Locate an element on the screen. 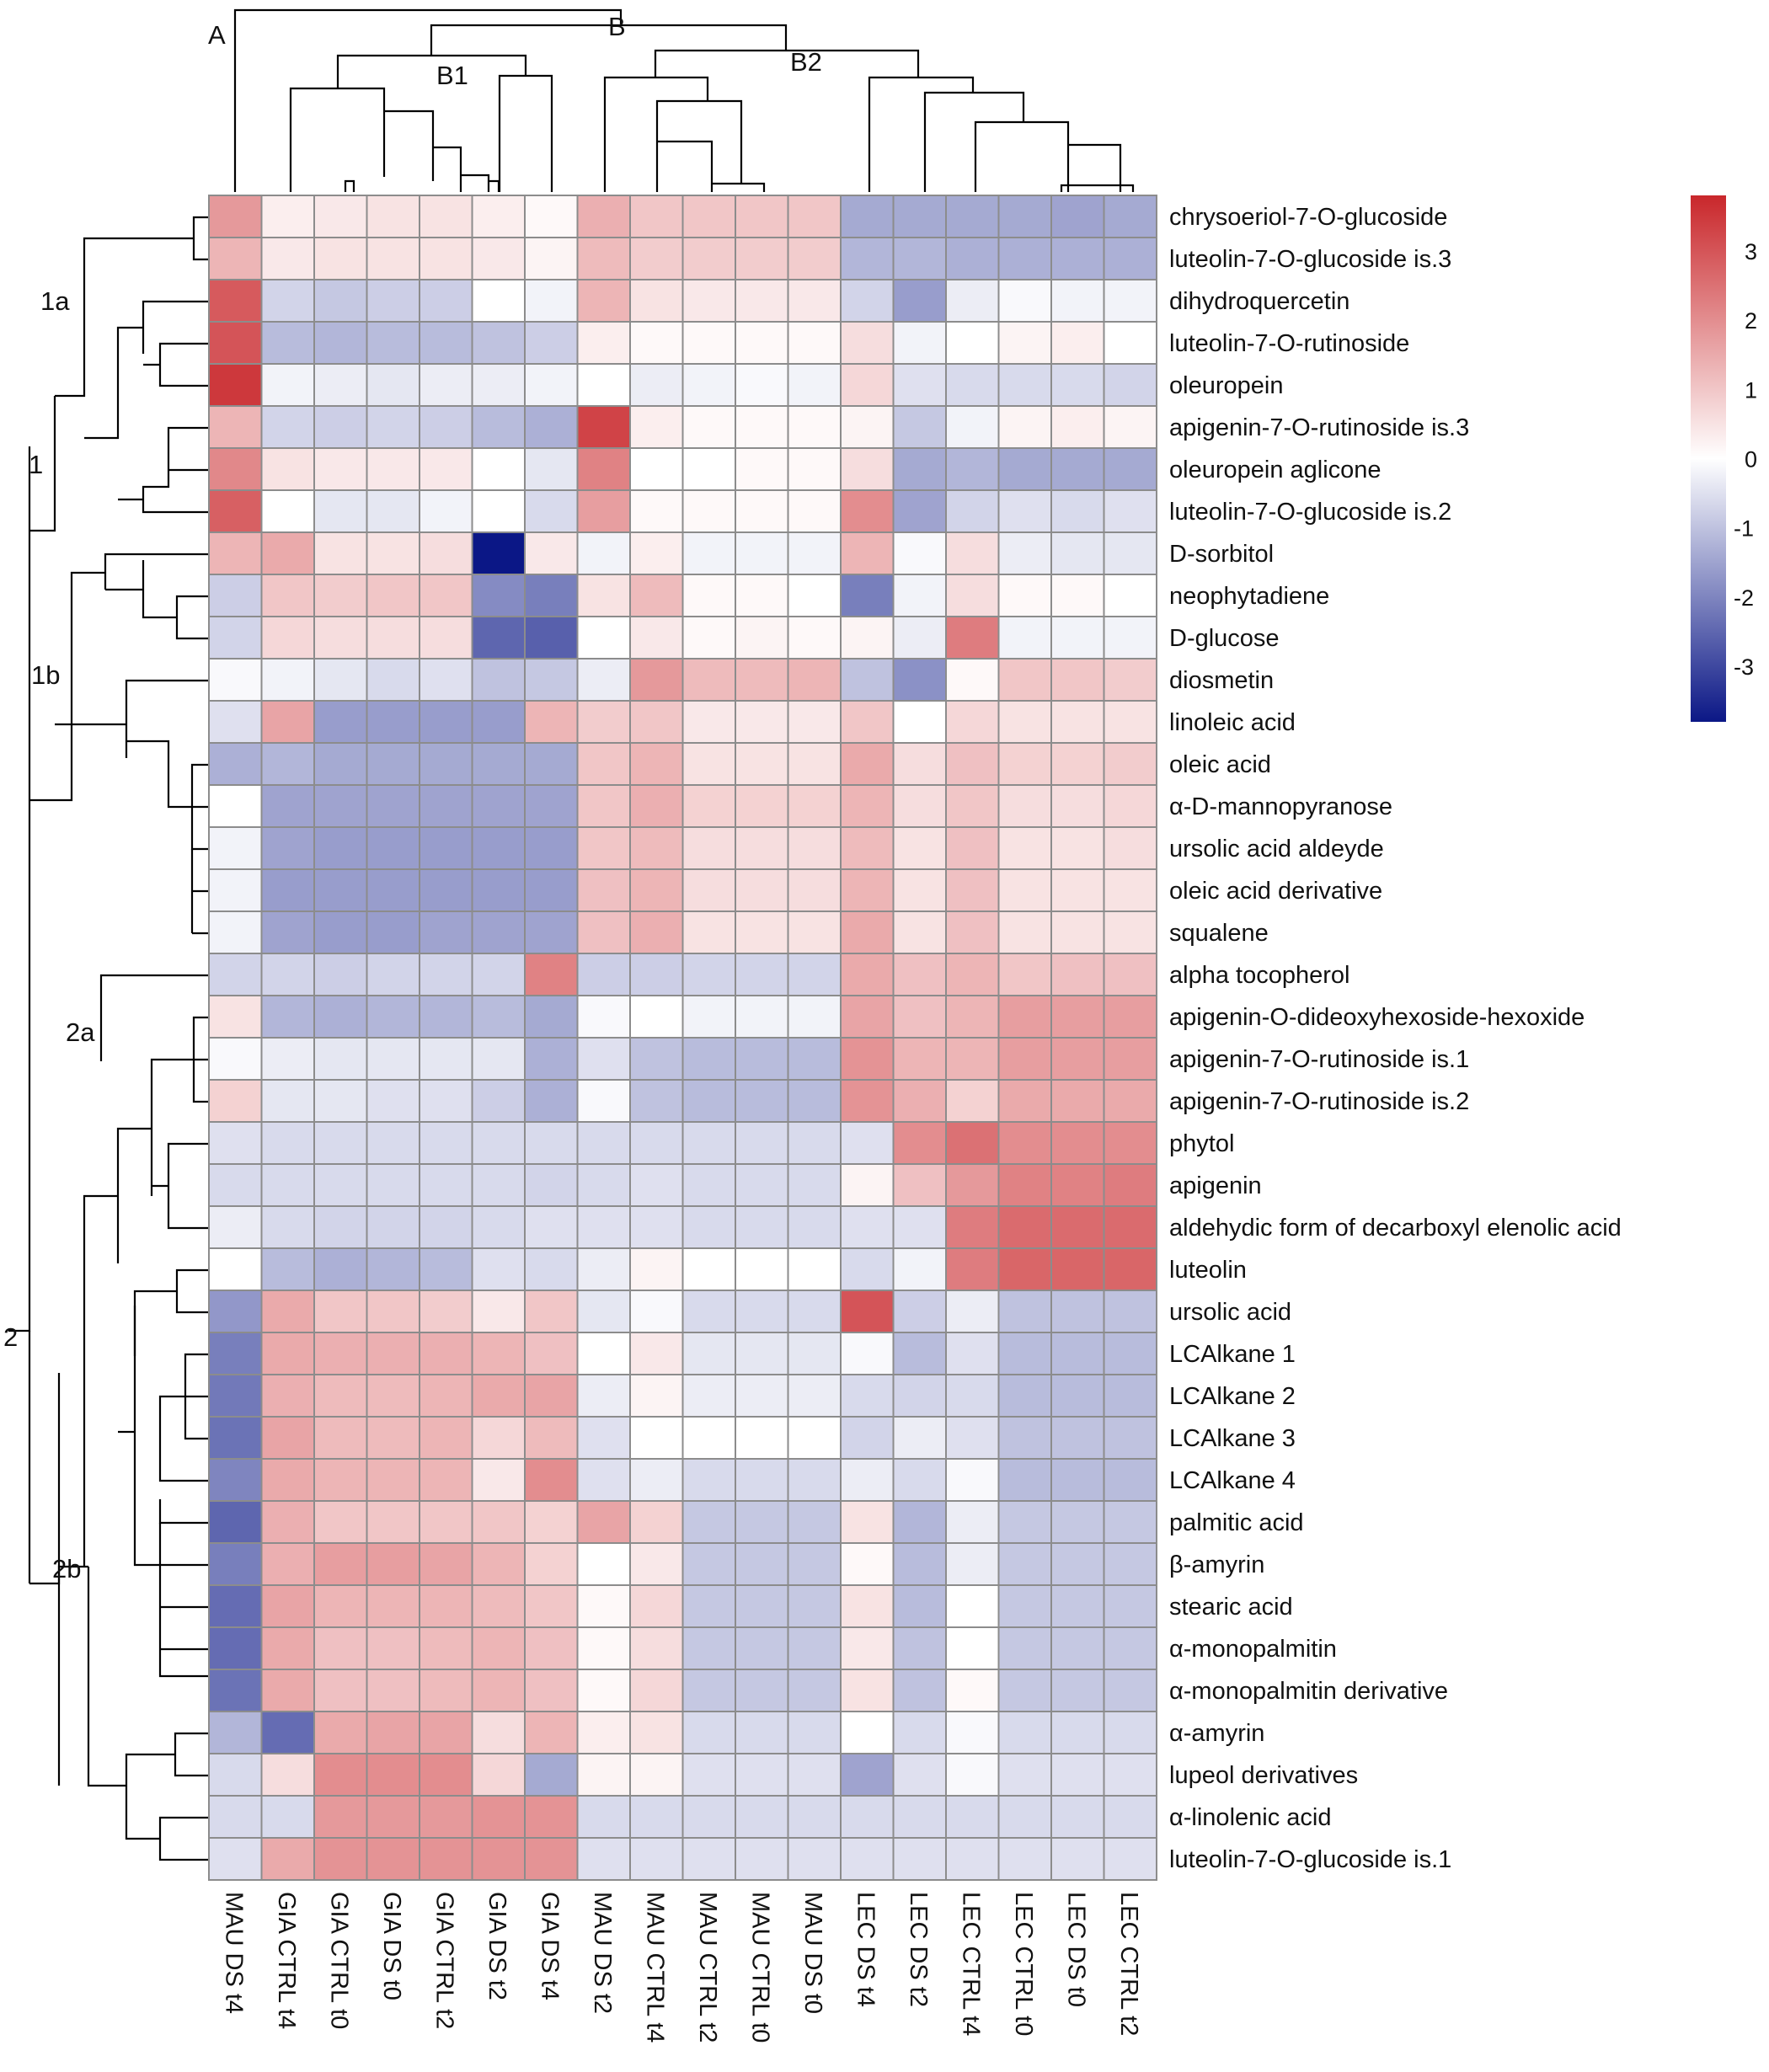 This screenshot has height=2072, width=1769. column-label-gia-ds-t2: GIA DS t2 is located at coordinates (497, 1946).